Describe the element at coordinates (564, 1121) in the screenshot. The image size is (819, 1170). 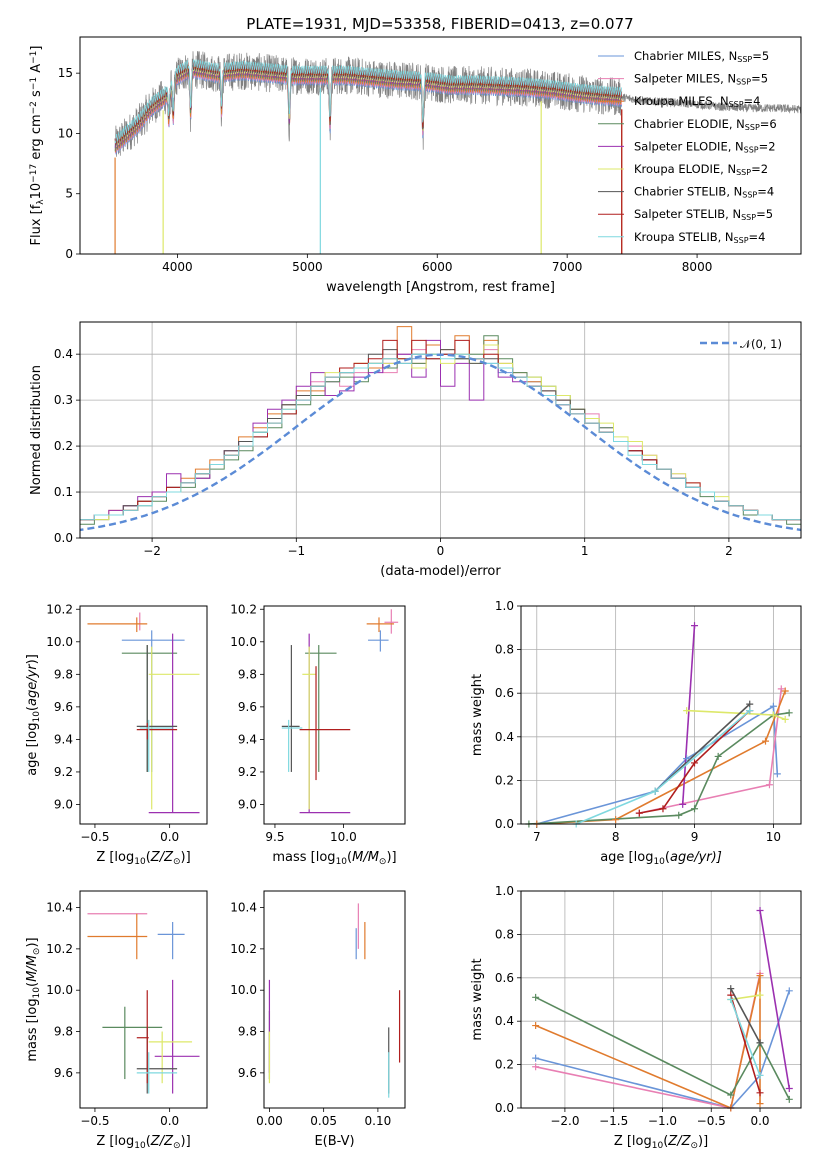
I see `massweight-vs-Z-xtick-label: −2.0` at that location.